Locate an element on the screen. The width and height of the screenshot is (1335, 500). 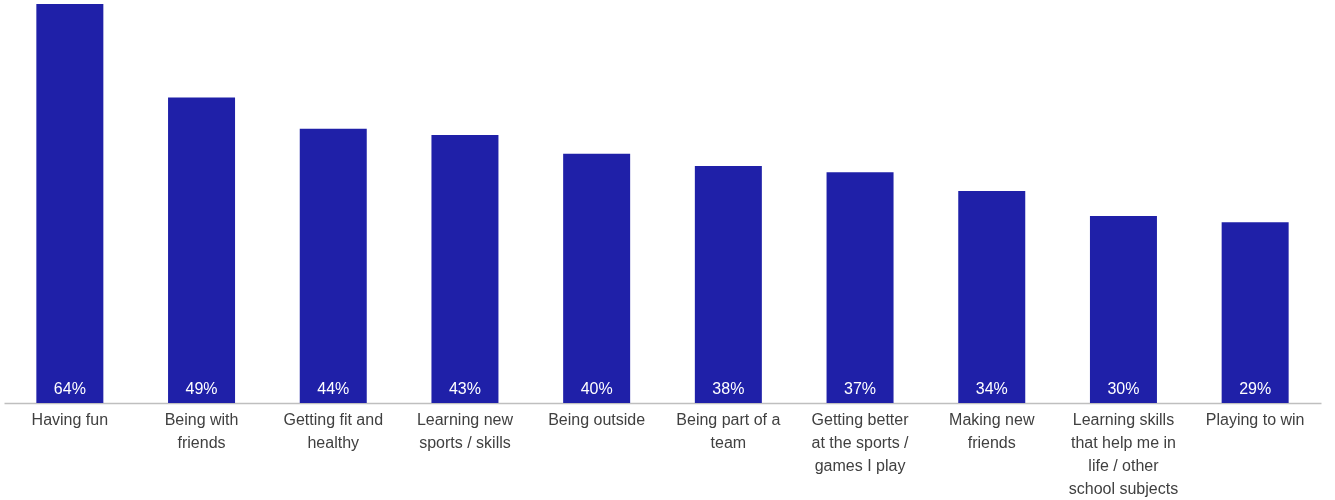
data-label: 43% is located at coordinates (464, 388).